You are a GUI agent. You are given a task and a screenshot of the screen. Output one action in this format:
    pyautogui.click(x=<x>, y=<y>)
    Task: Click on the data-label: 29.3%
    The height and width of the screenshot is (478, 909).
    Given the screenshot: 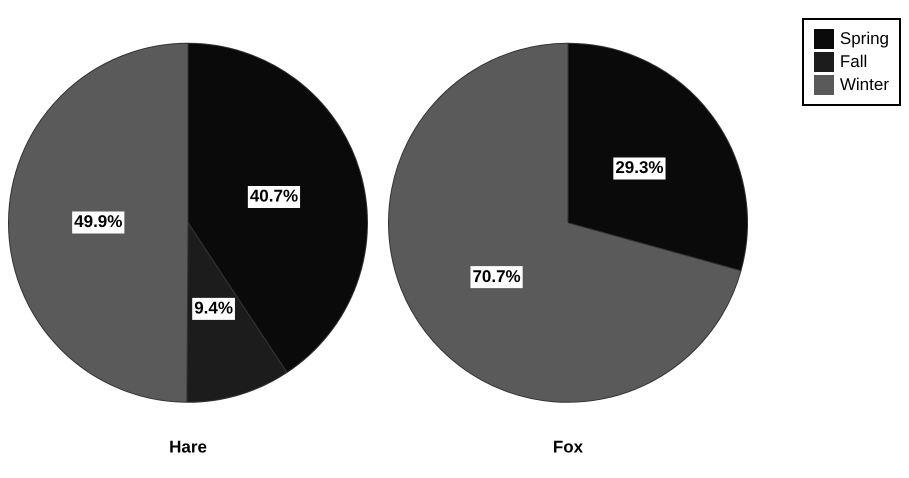 What is the action you would take?
    pyautogui.click(x=639, y=168)
    